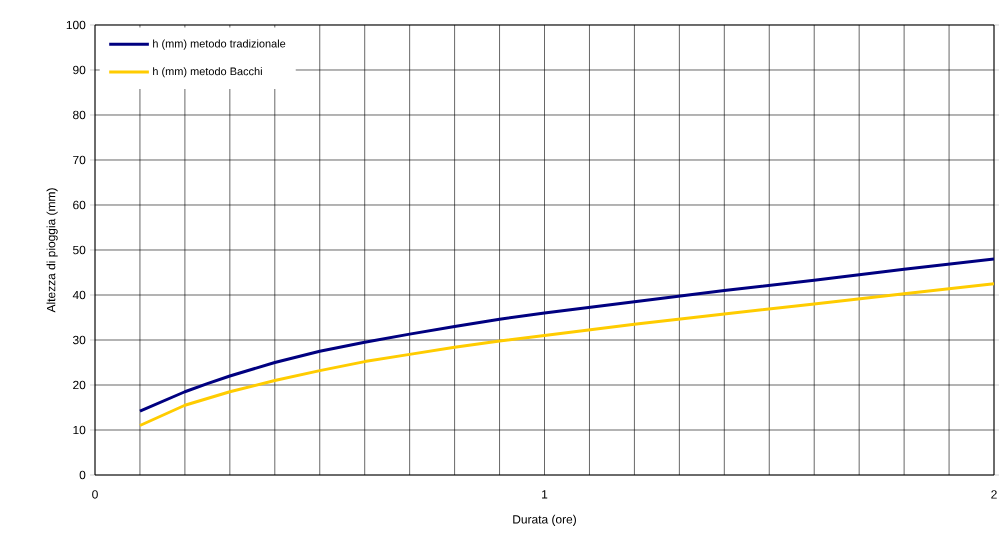 This screenshot has width=1002, height=551. What do you see at coordinates (79, 340) in the screenshot?
I see `y-tick-label: 30` at bounding box center [79, 340].